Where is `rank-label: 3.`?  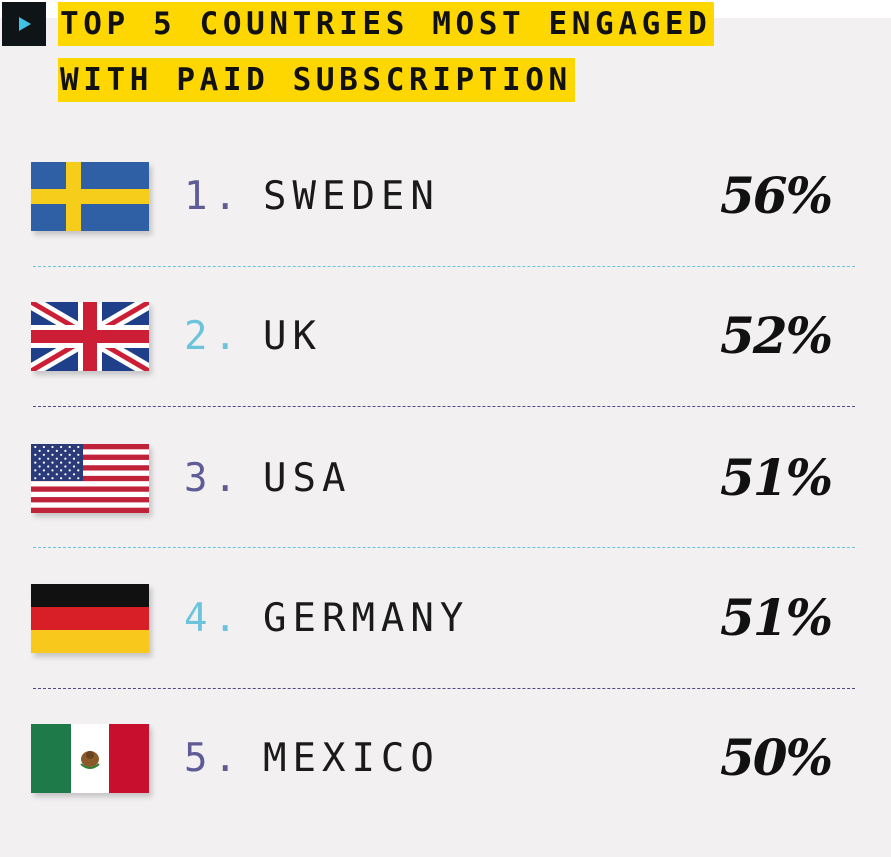
rank-label: 3. is located at coordinates (213, 478).